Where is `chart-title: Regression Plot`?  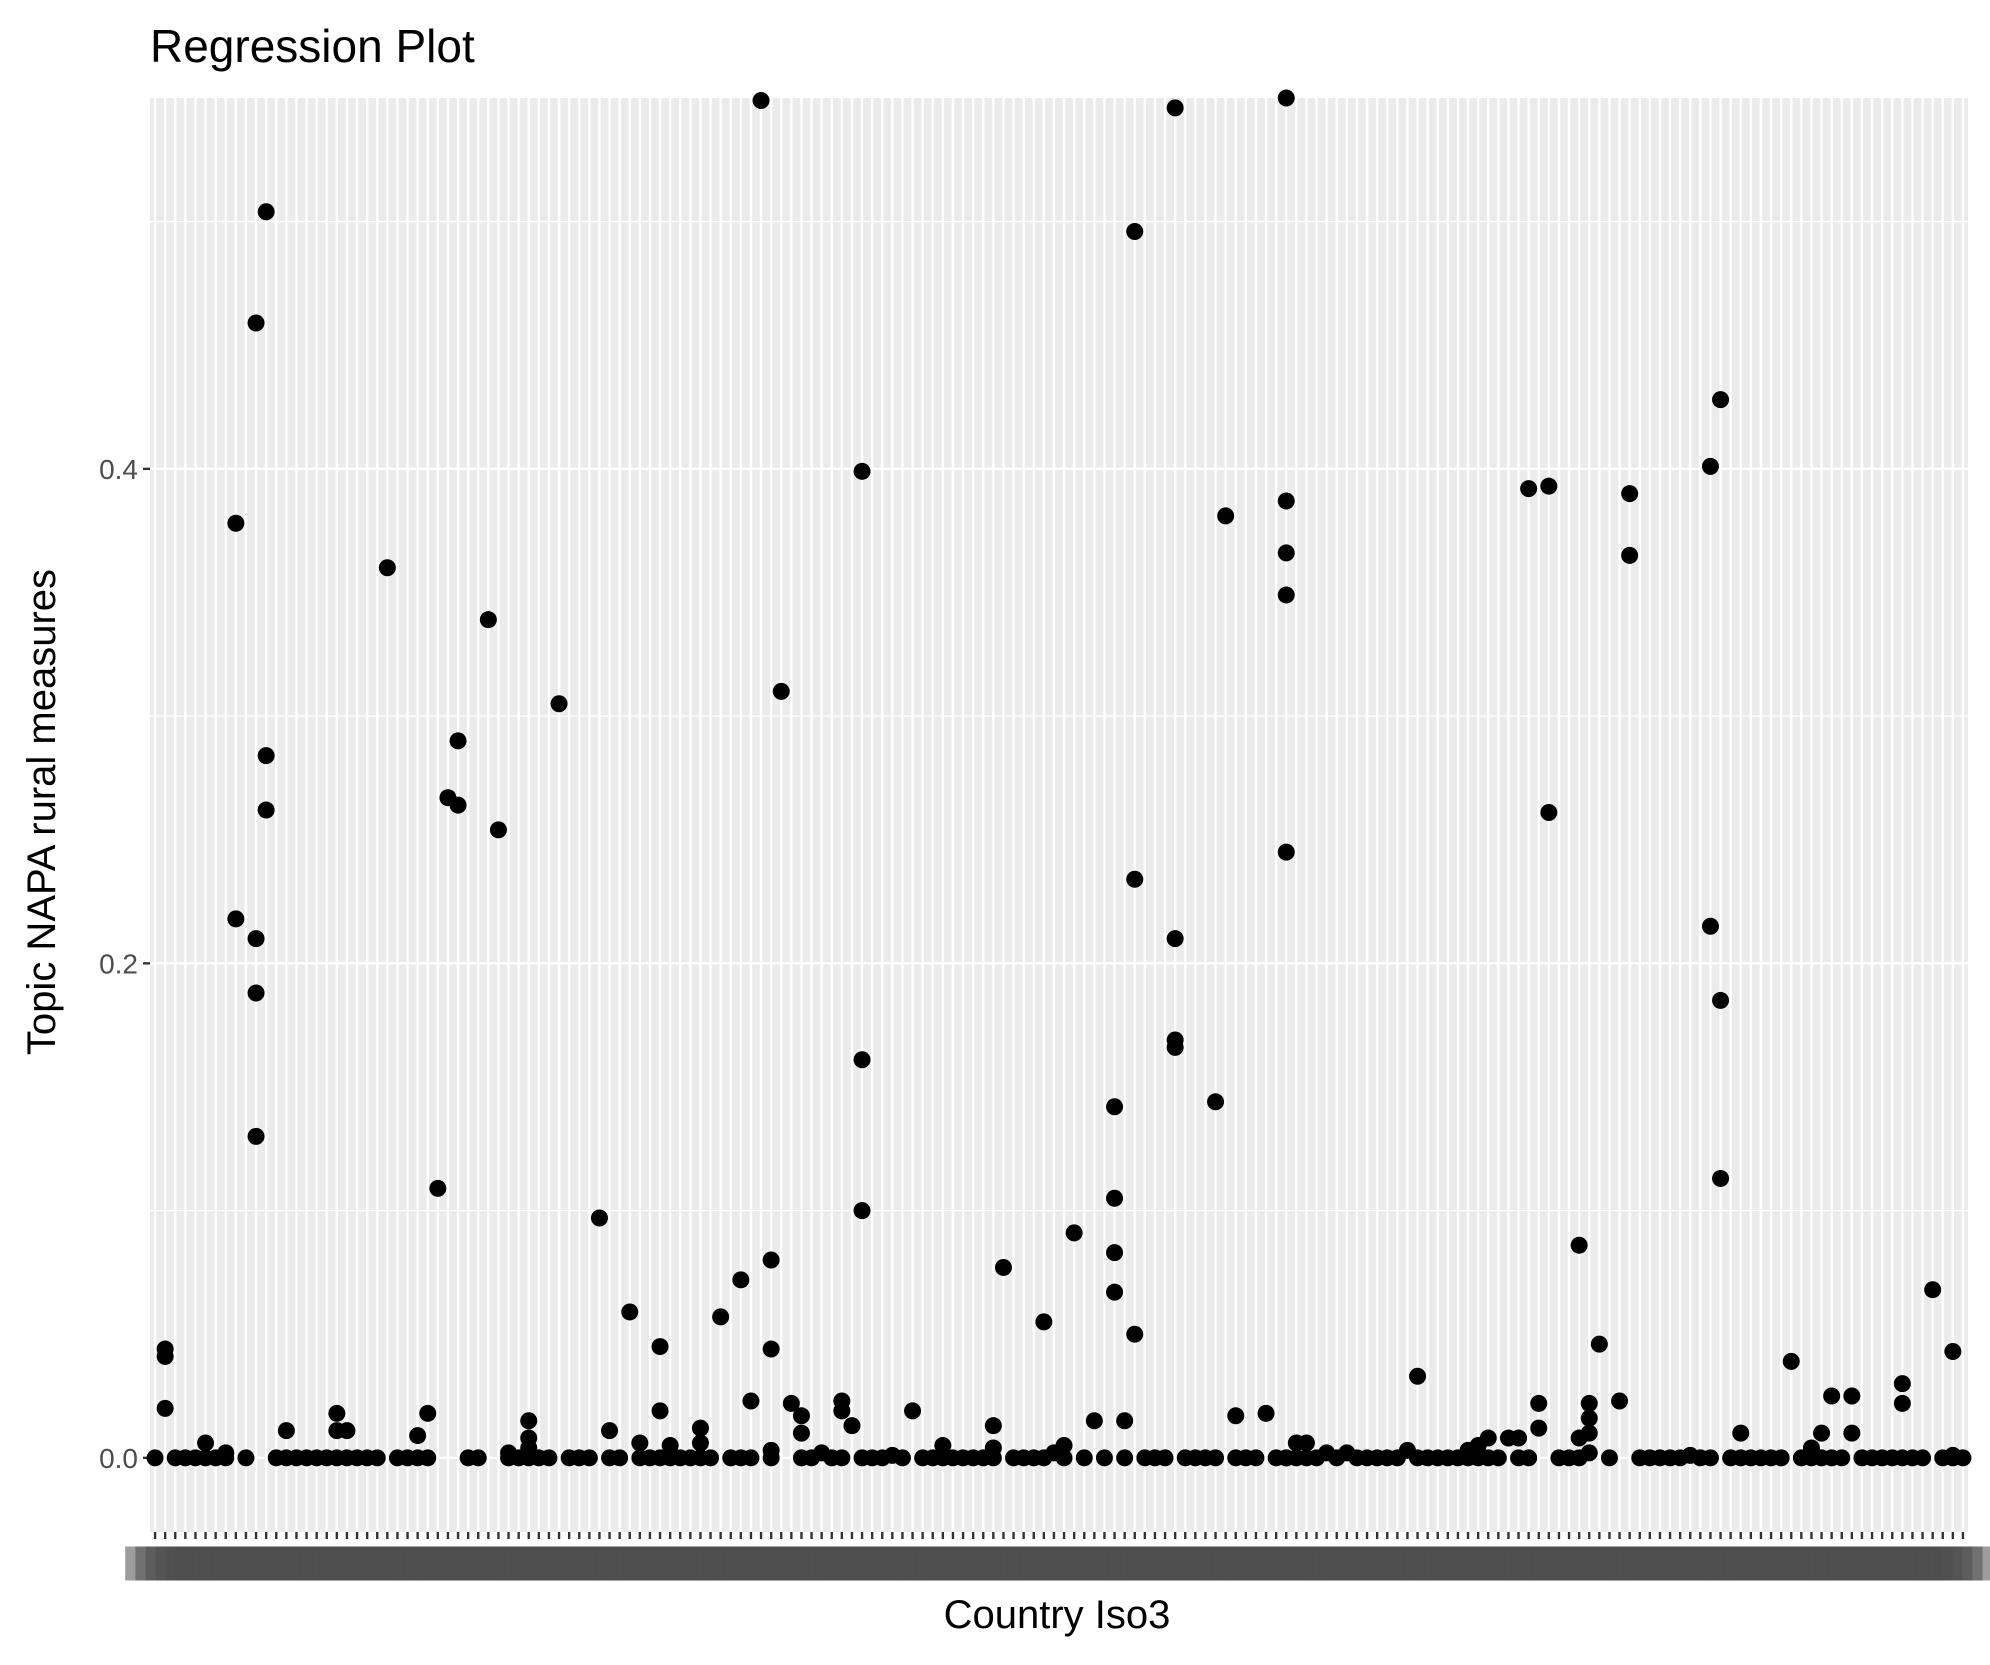 chart-title: Regression Plot is located at coordinates (312, 46).